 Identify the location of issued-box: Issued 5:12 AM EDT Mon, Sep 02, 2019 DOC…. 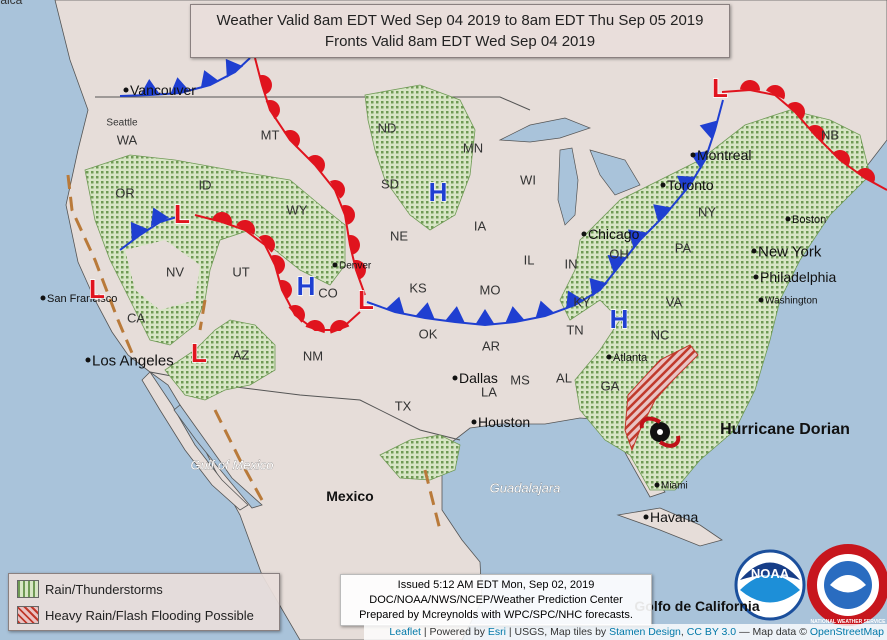
(496, 600).